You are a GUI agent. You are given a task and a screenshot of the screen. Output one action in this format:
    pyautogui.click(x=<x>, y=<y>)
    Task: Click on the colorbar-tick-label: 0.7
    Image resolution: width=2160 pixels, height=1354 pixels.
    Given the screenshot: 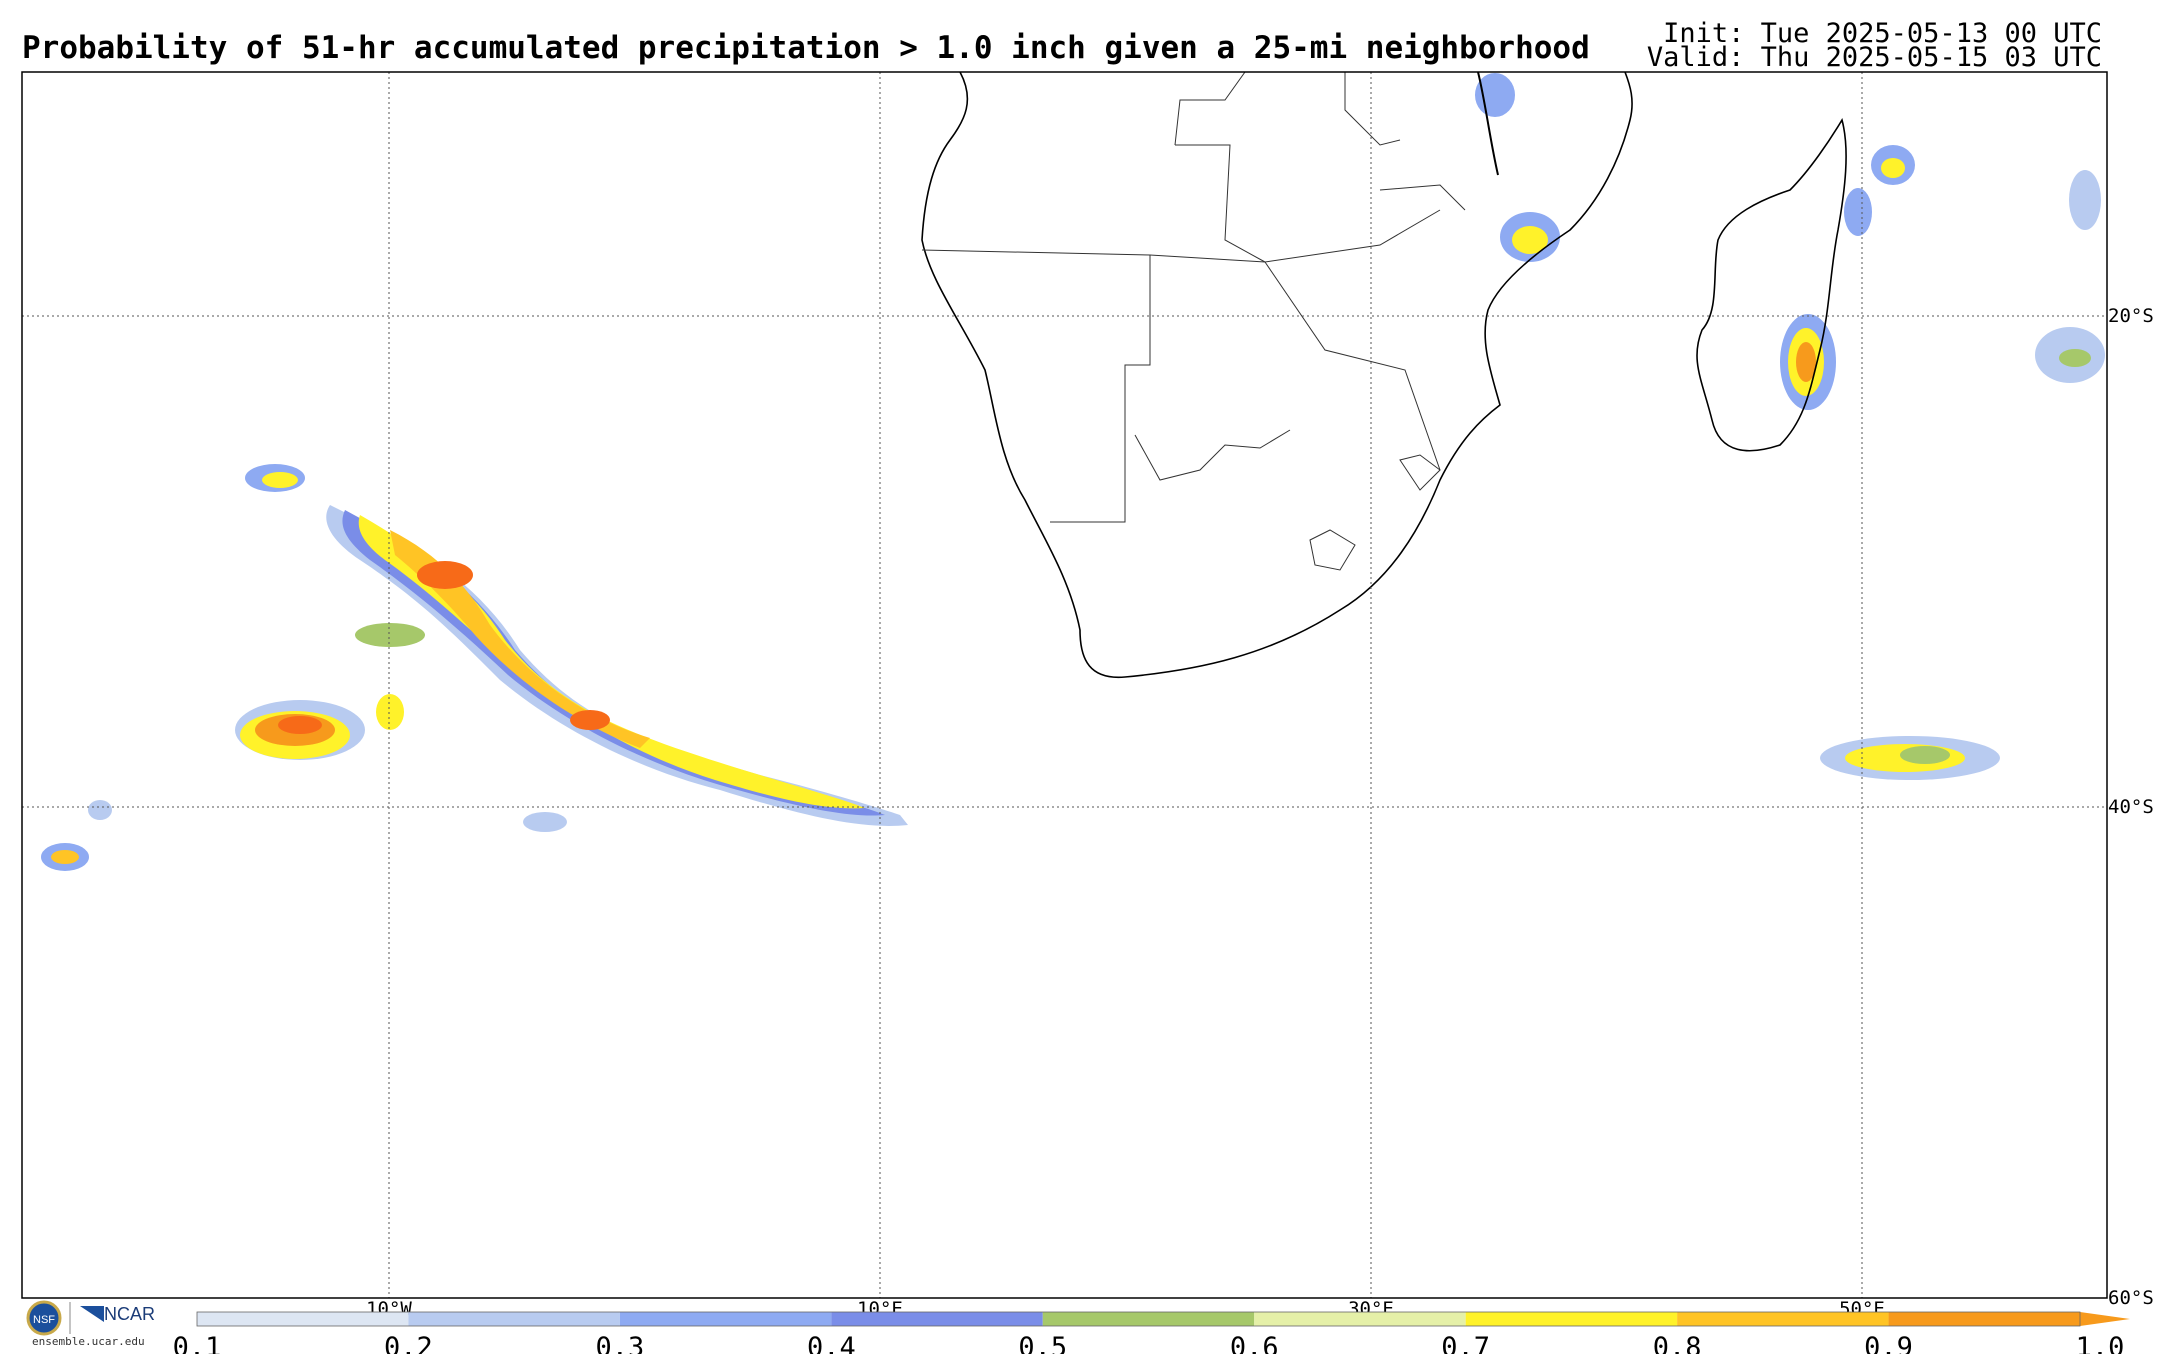 What is the action you would take?
    pyautogui.click(x=1465, y=1343)
    